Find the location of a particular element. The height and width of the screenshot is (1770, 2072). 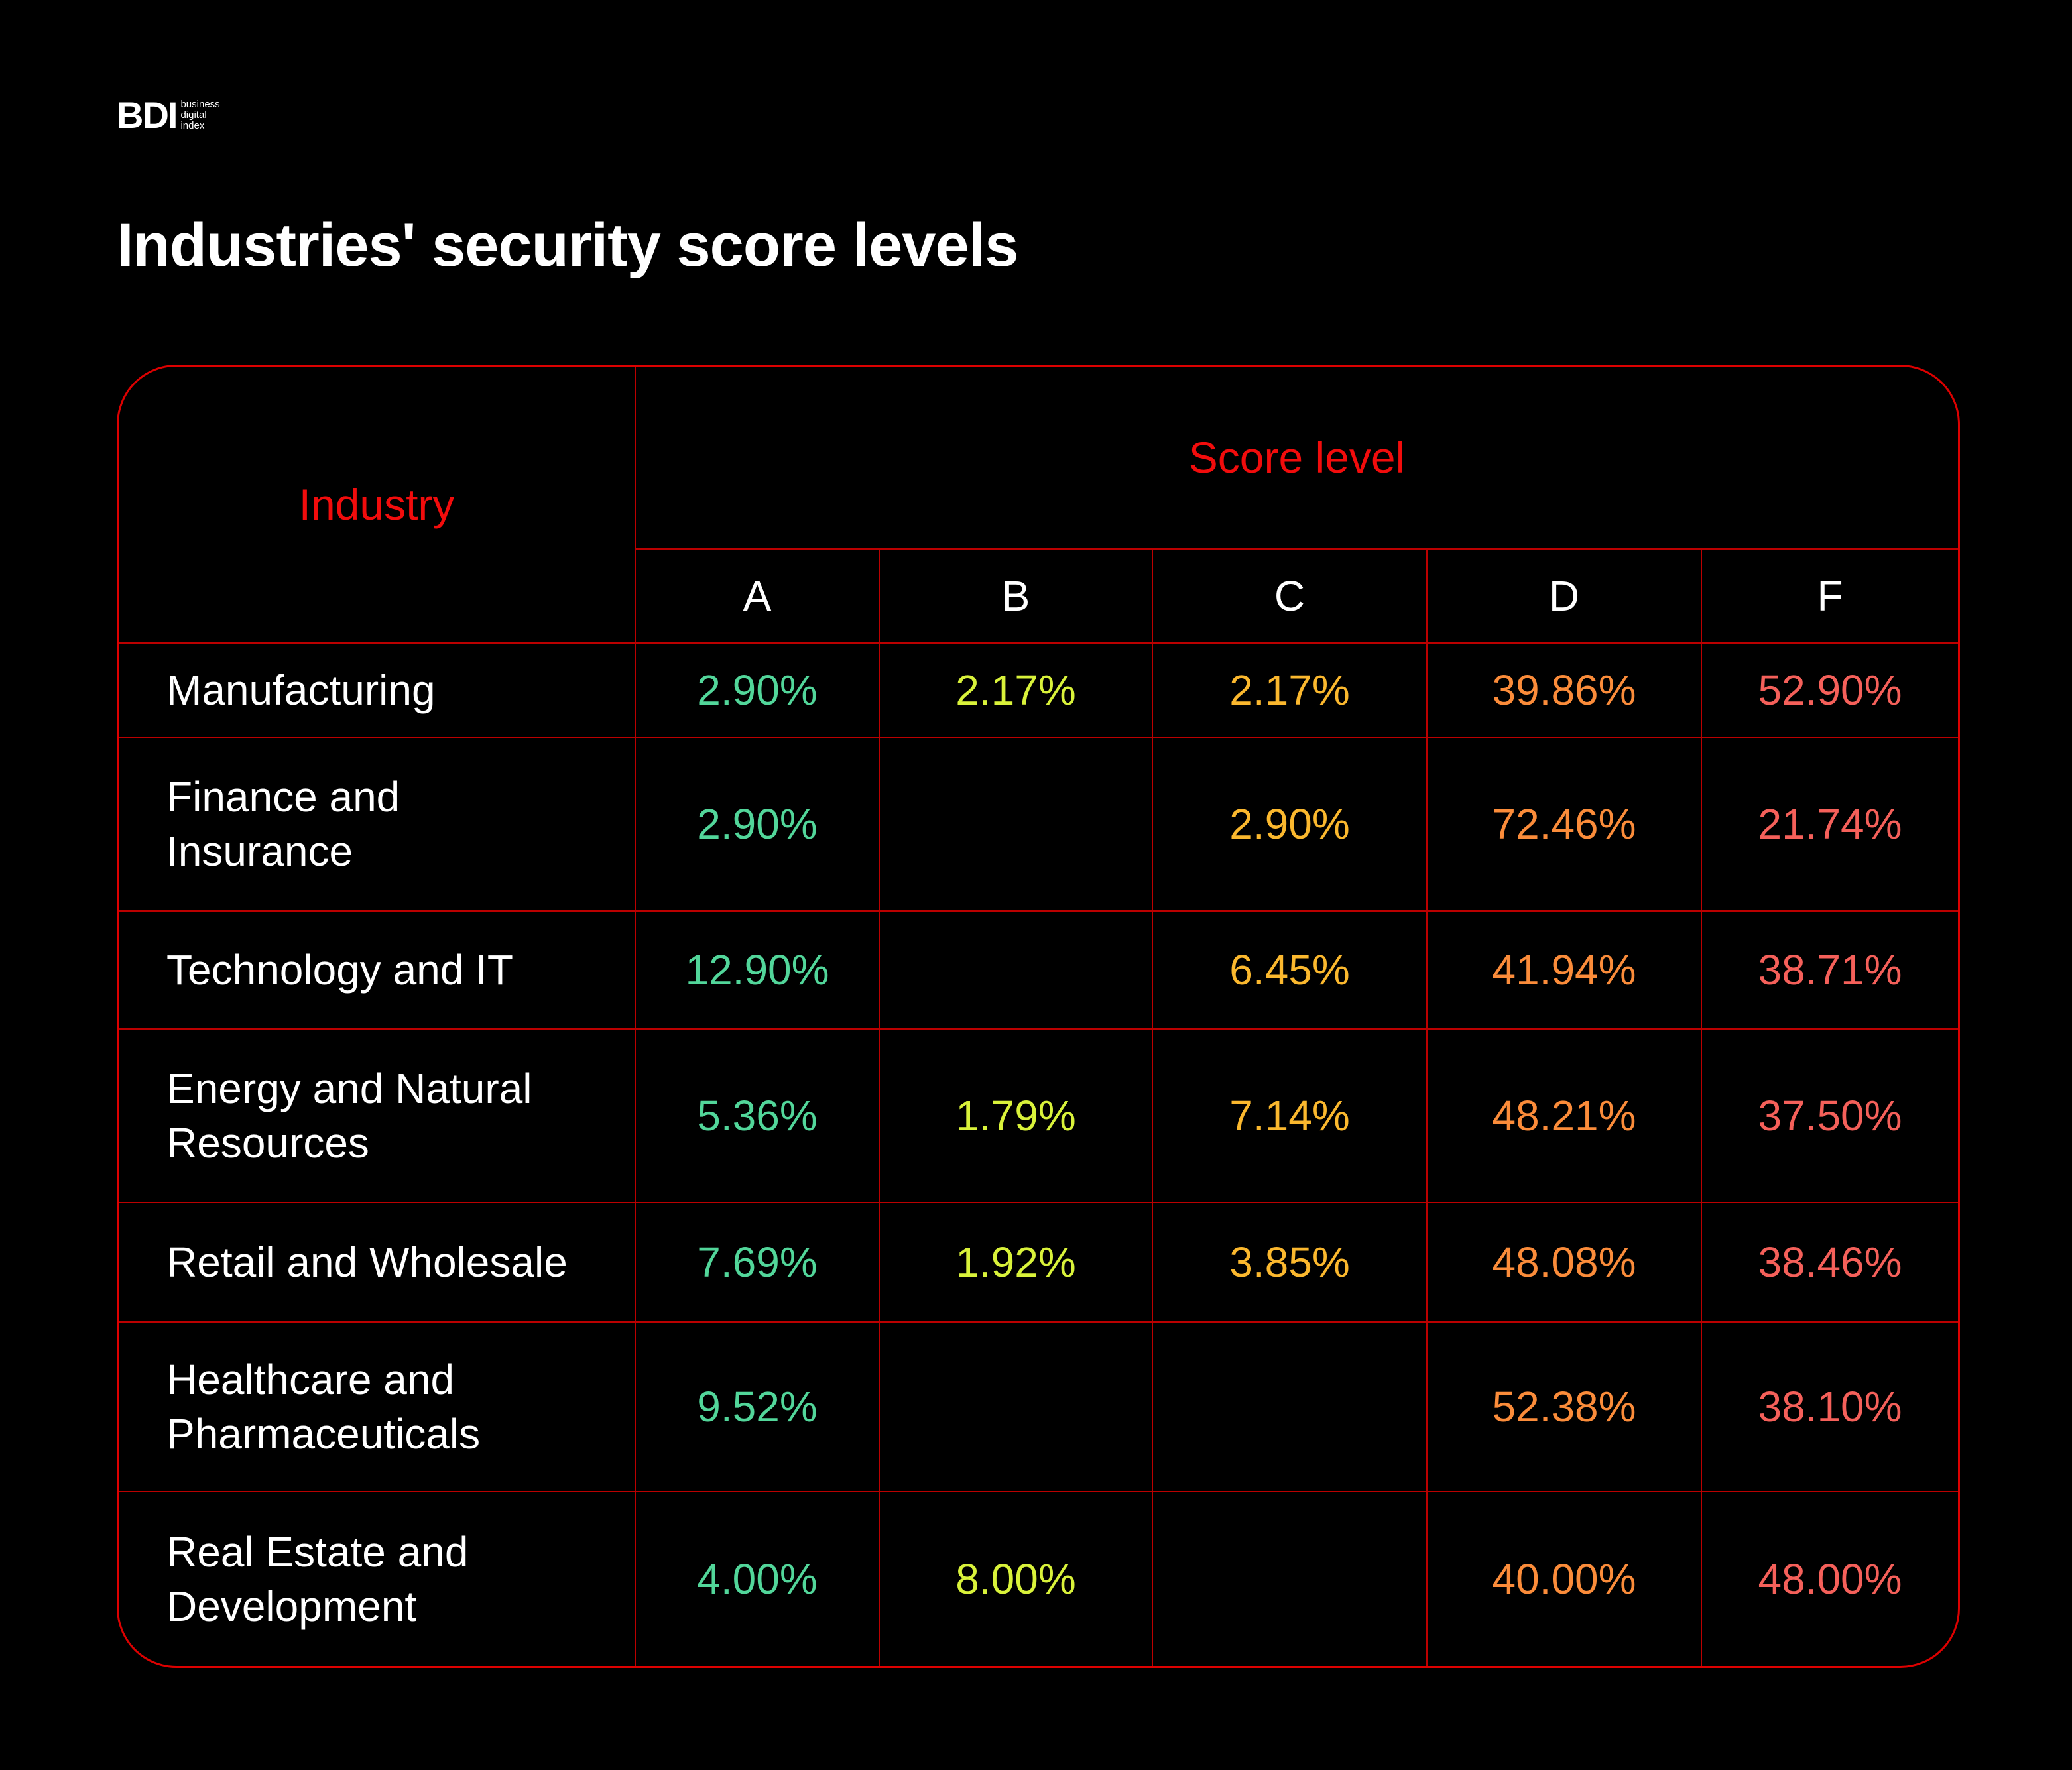

score-cell-f: 48.00% is located at coordinates (1830, 1579).